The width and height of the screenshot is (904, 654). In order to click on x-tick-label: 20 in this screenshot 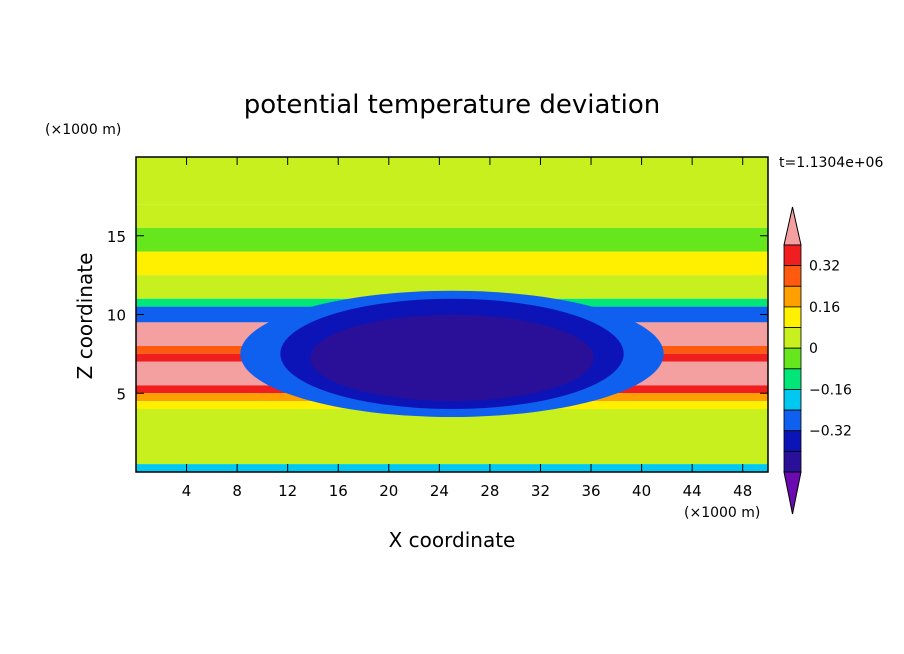, I will do `click(388, 491)`.